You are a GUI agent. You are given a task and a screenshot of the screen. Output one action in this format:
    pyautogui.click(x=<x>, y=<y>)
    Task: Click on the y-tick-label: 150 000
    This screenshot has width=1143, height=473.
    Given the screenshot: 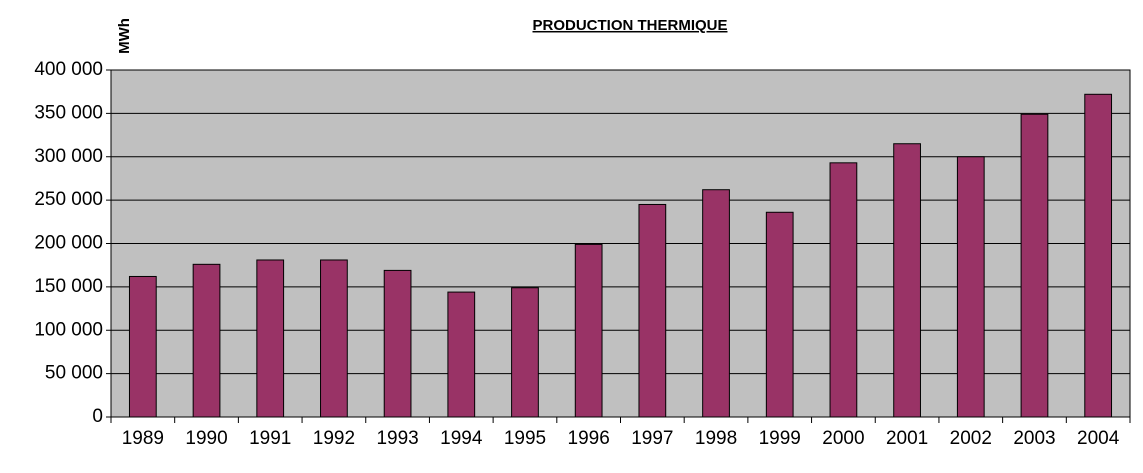 What is the action you would take?
    pyautogui.click(x=68, y=286)
    